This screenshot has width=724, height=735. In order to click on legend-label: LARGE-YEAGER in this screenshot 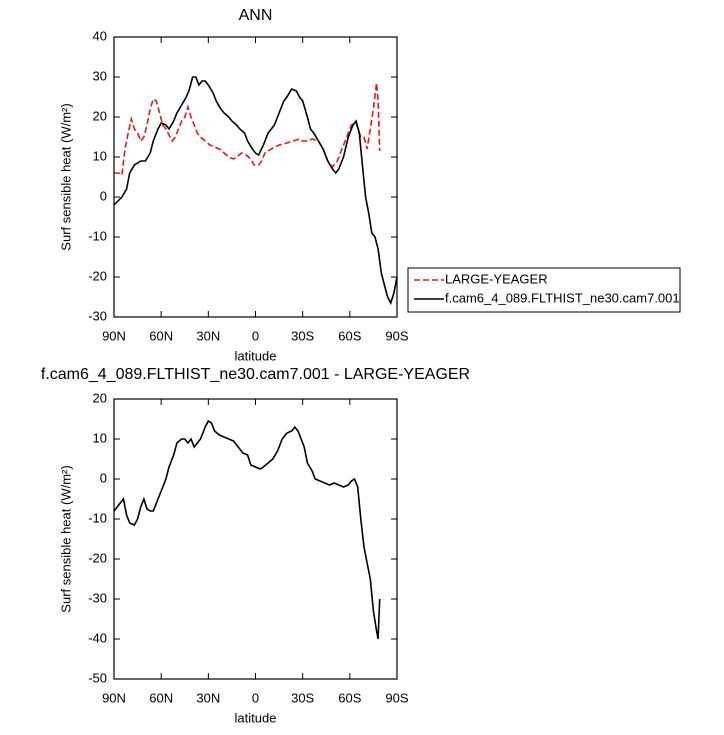, I will do `click(496, 278)`.